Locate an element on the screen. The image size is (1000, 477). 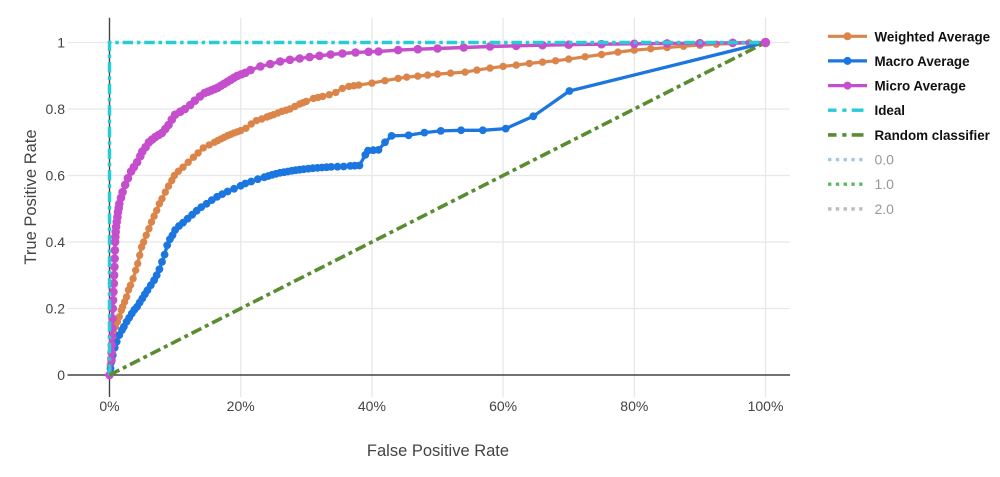
svg-text: Ideal is located at coordinates (890, 110).